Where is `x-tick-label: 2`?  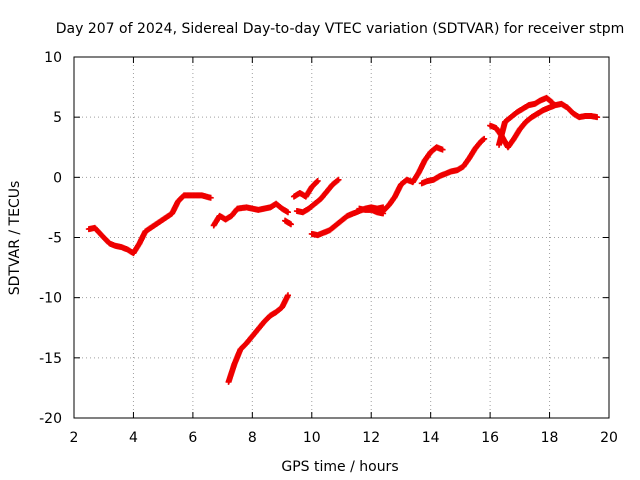
x-tick-label: 2 is located at coordinates (74, 438).